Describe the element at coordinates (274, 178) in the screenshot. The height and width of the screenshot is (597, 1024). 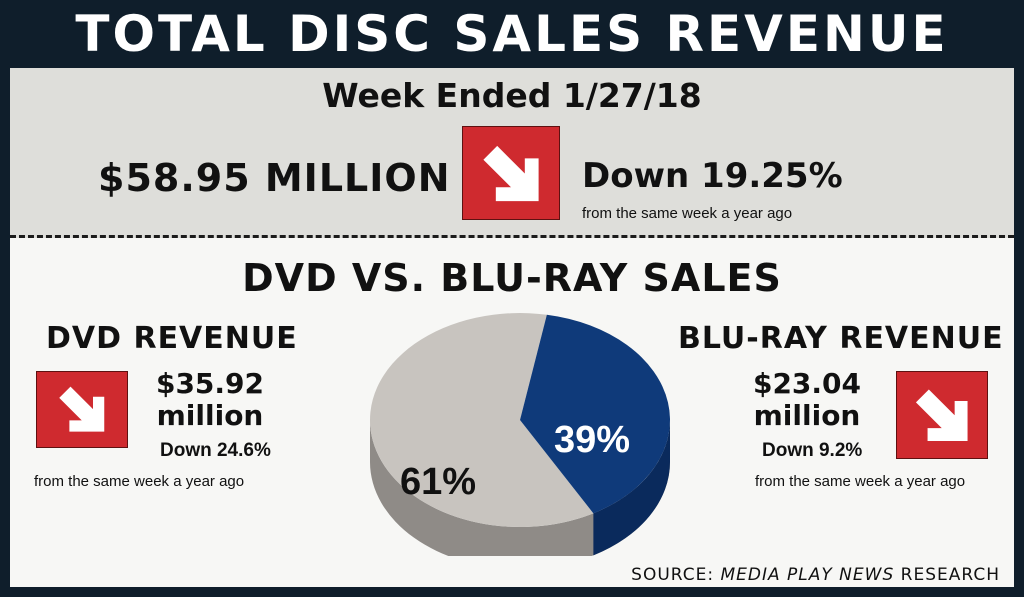
I see `total-revenue: $58.95 MILLION` at that location.